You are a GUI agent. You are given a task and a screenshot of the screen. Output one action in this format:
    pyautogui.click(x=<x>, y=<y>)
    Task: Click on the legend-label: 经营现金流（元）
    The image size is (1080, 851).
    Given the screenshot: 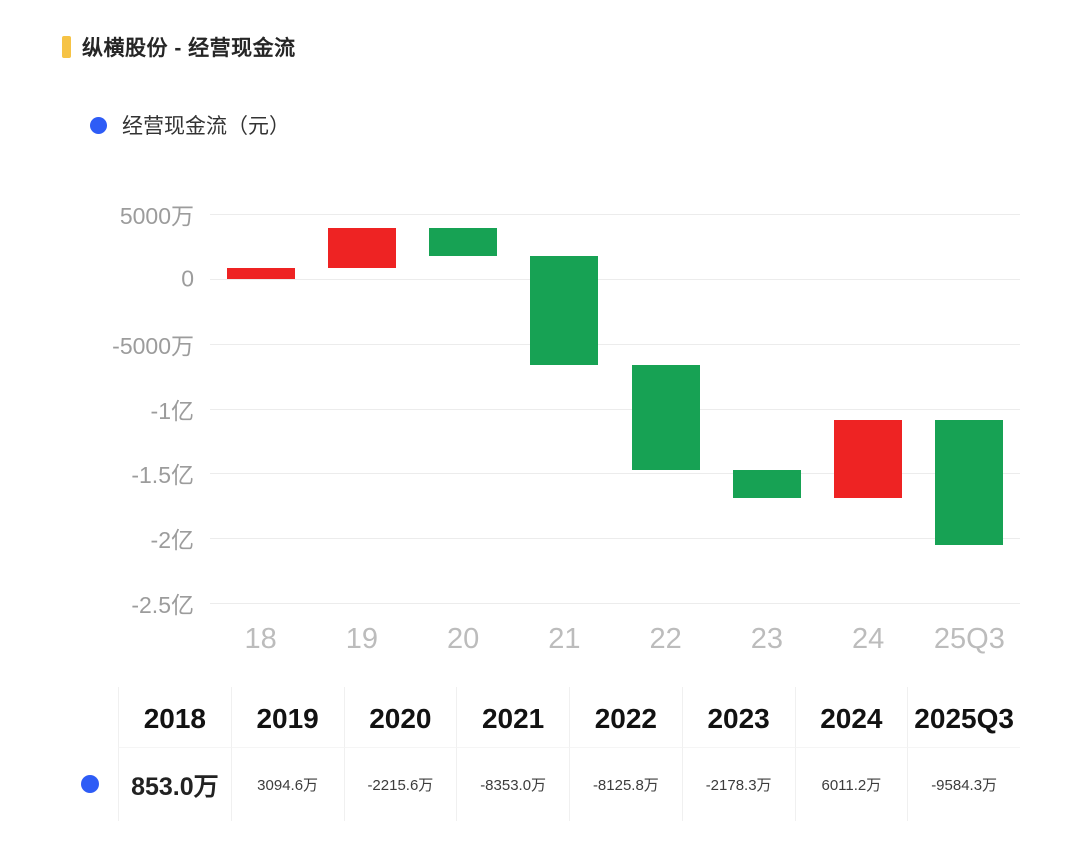 What is the action you would take?
    pyautogui.click(x=206, y=126)
    